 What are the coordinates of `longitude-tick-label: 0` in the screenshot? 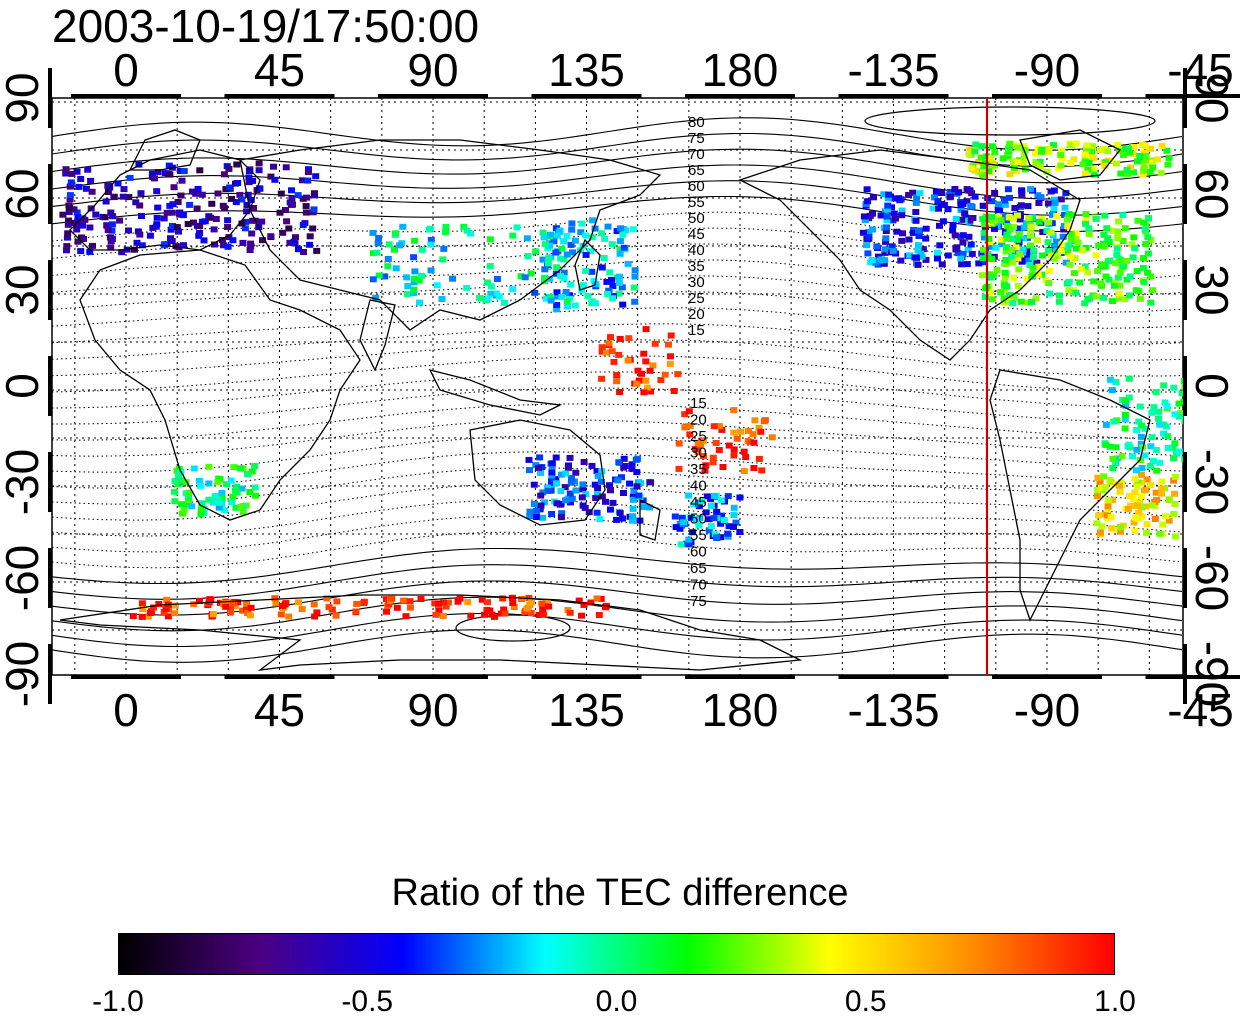 It's located at (126, 70).